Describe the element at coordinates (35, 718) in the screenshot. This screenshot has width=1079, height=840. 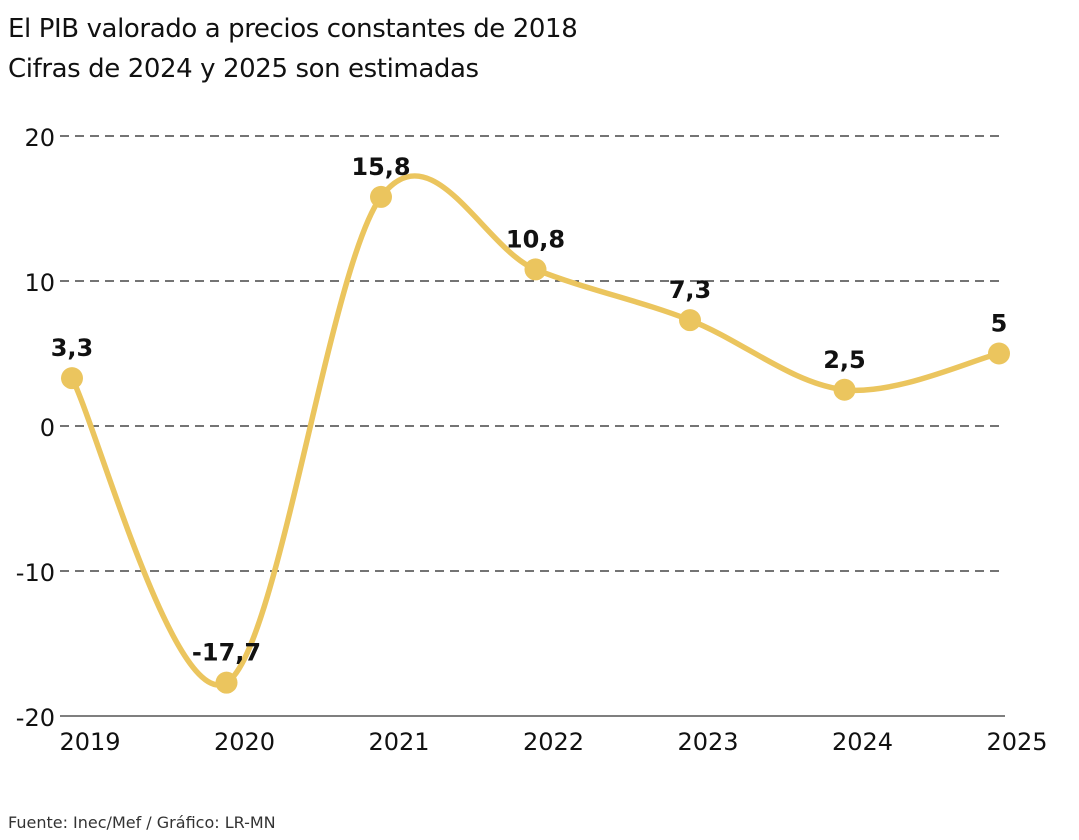
I see `y-tick-label: -20` at that location.